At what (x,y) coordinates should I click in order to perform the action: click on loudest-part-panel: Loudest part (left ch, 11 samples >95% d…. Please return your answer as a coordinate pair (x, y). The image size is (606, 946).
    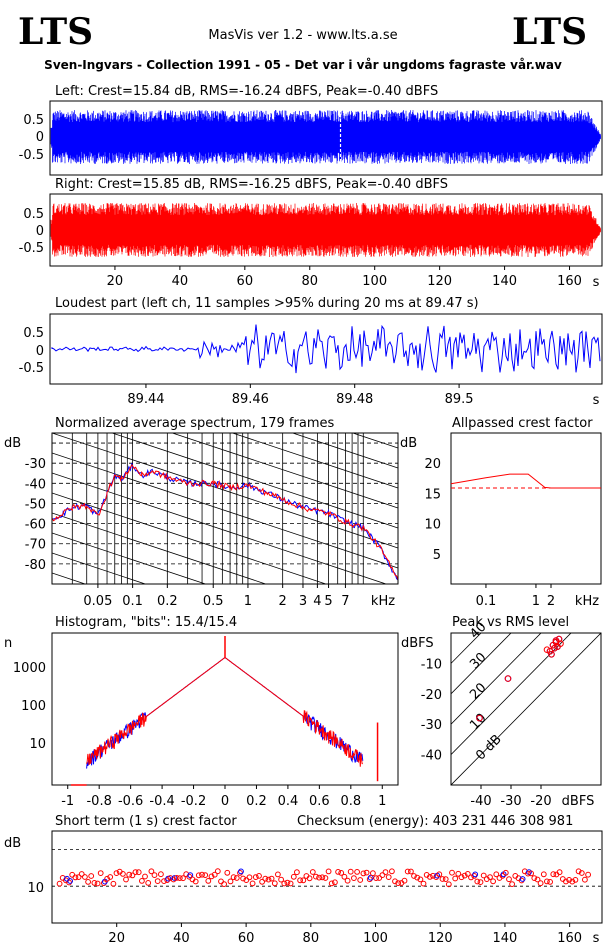
    Looking at the image, I should click on (311, 352).